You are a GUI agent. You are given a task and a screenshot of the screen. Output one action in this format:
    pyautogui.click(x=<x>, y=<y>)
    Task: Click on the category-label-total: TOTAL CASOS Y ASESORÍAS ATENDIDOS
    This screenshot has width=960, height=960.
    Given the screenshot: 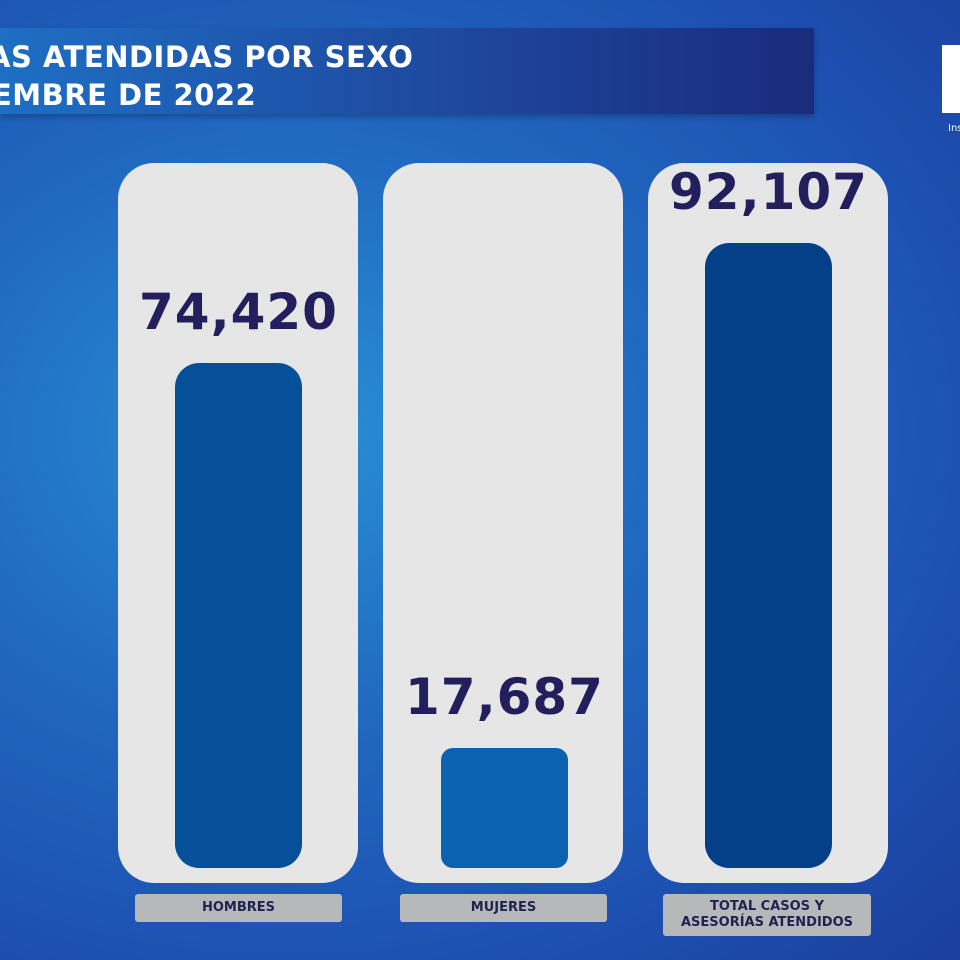 What is the action you would take?
    pyautogui.click(x=767, y=915)
    